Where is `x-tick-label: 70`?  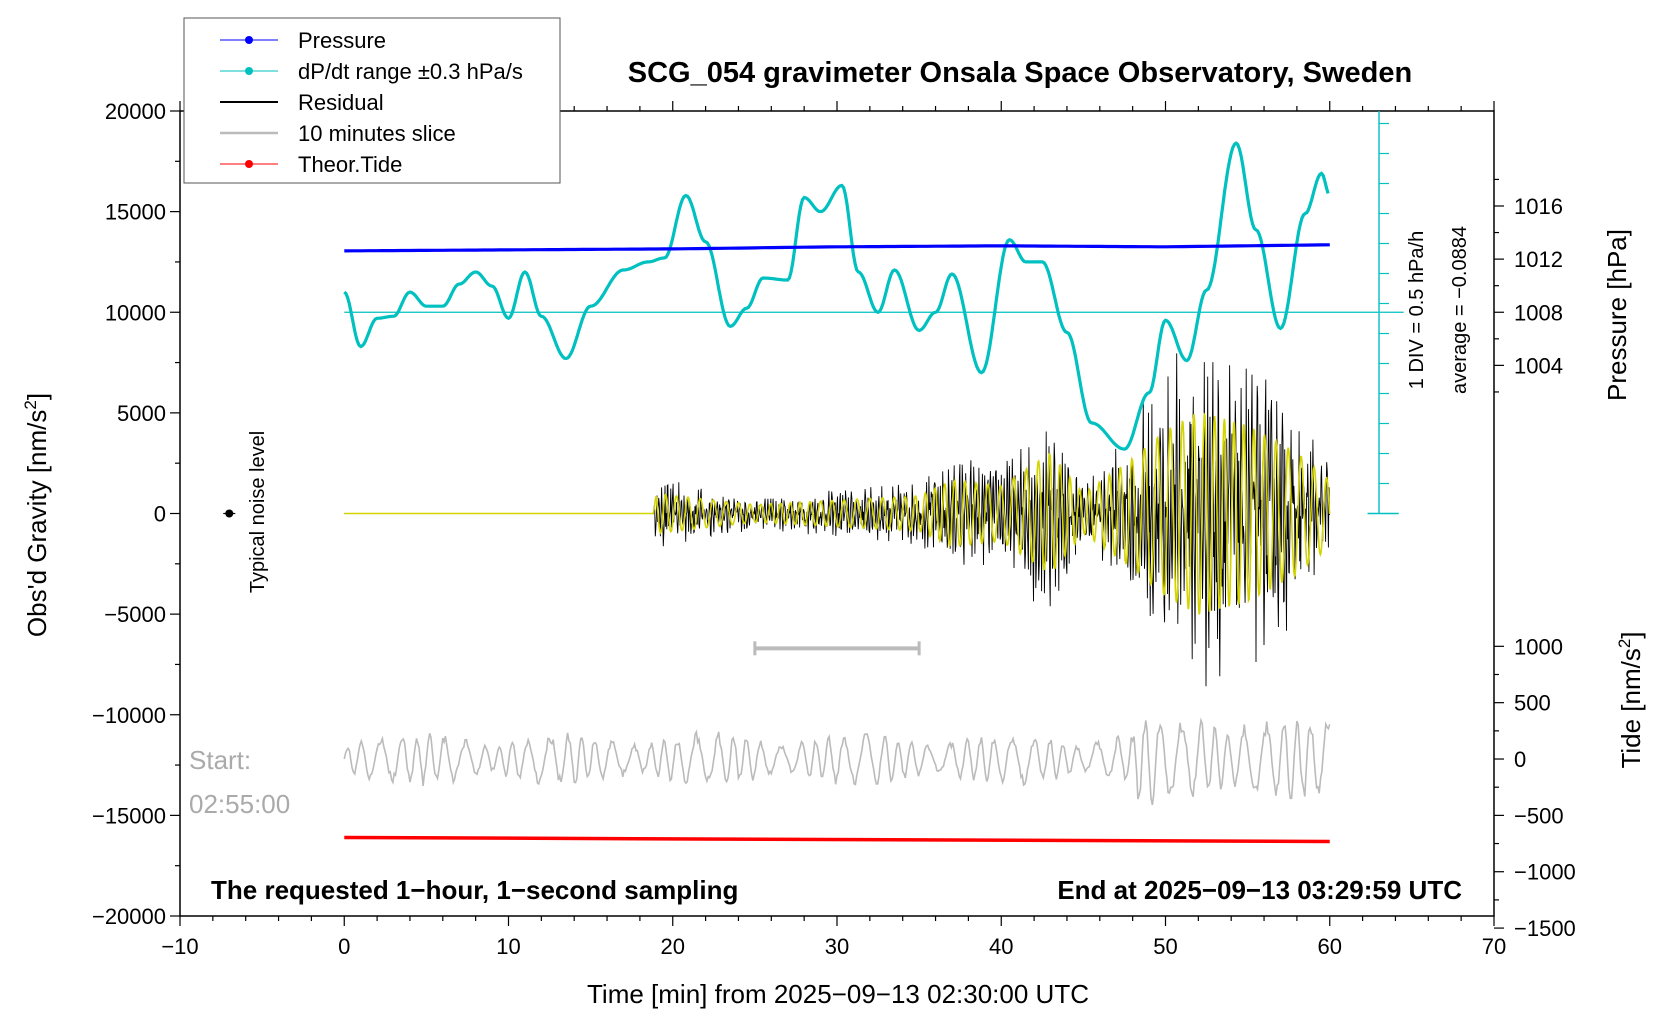
x-tick-label: 70 is located at coordinates (1494, 946).